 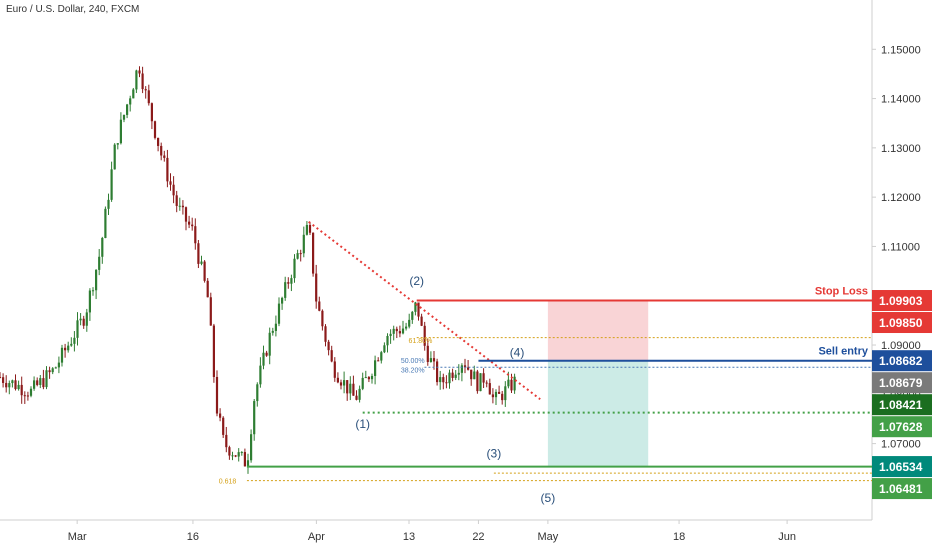 I want to click on price-badge-value: 1.08421, so click(x=901, y=405).